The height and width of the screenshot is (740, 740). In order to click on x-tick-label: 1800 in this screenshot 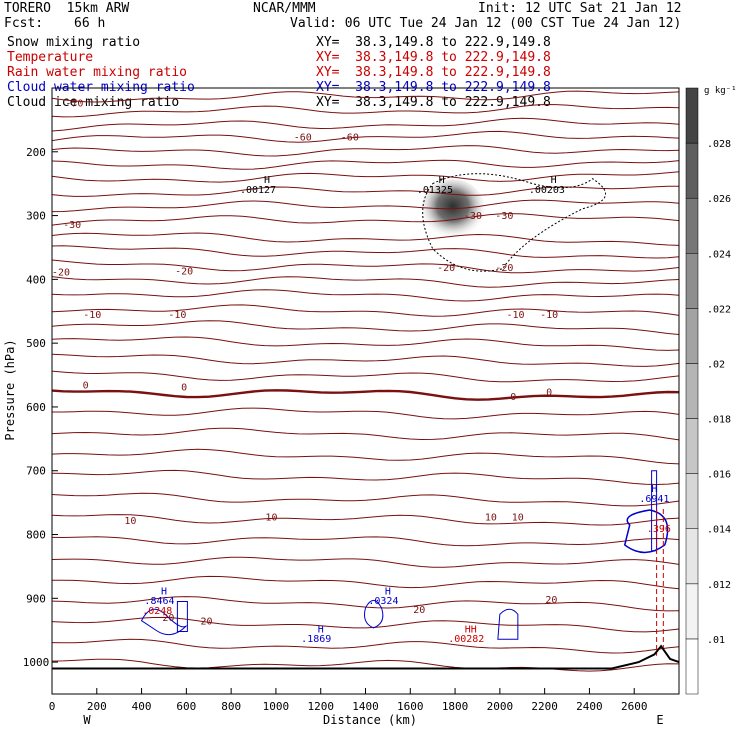, I will do `click(455, 706)`.